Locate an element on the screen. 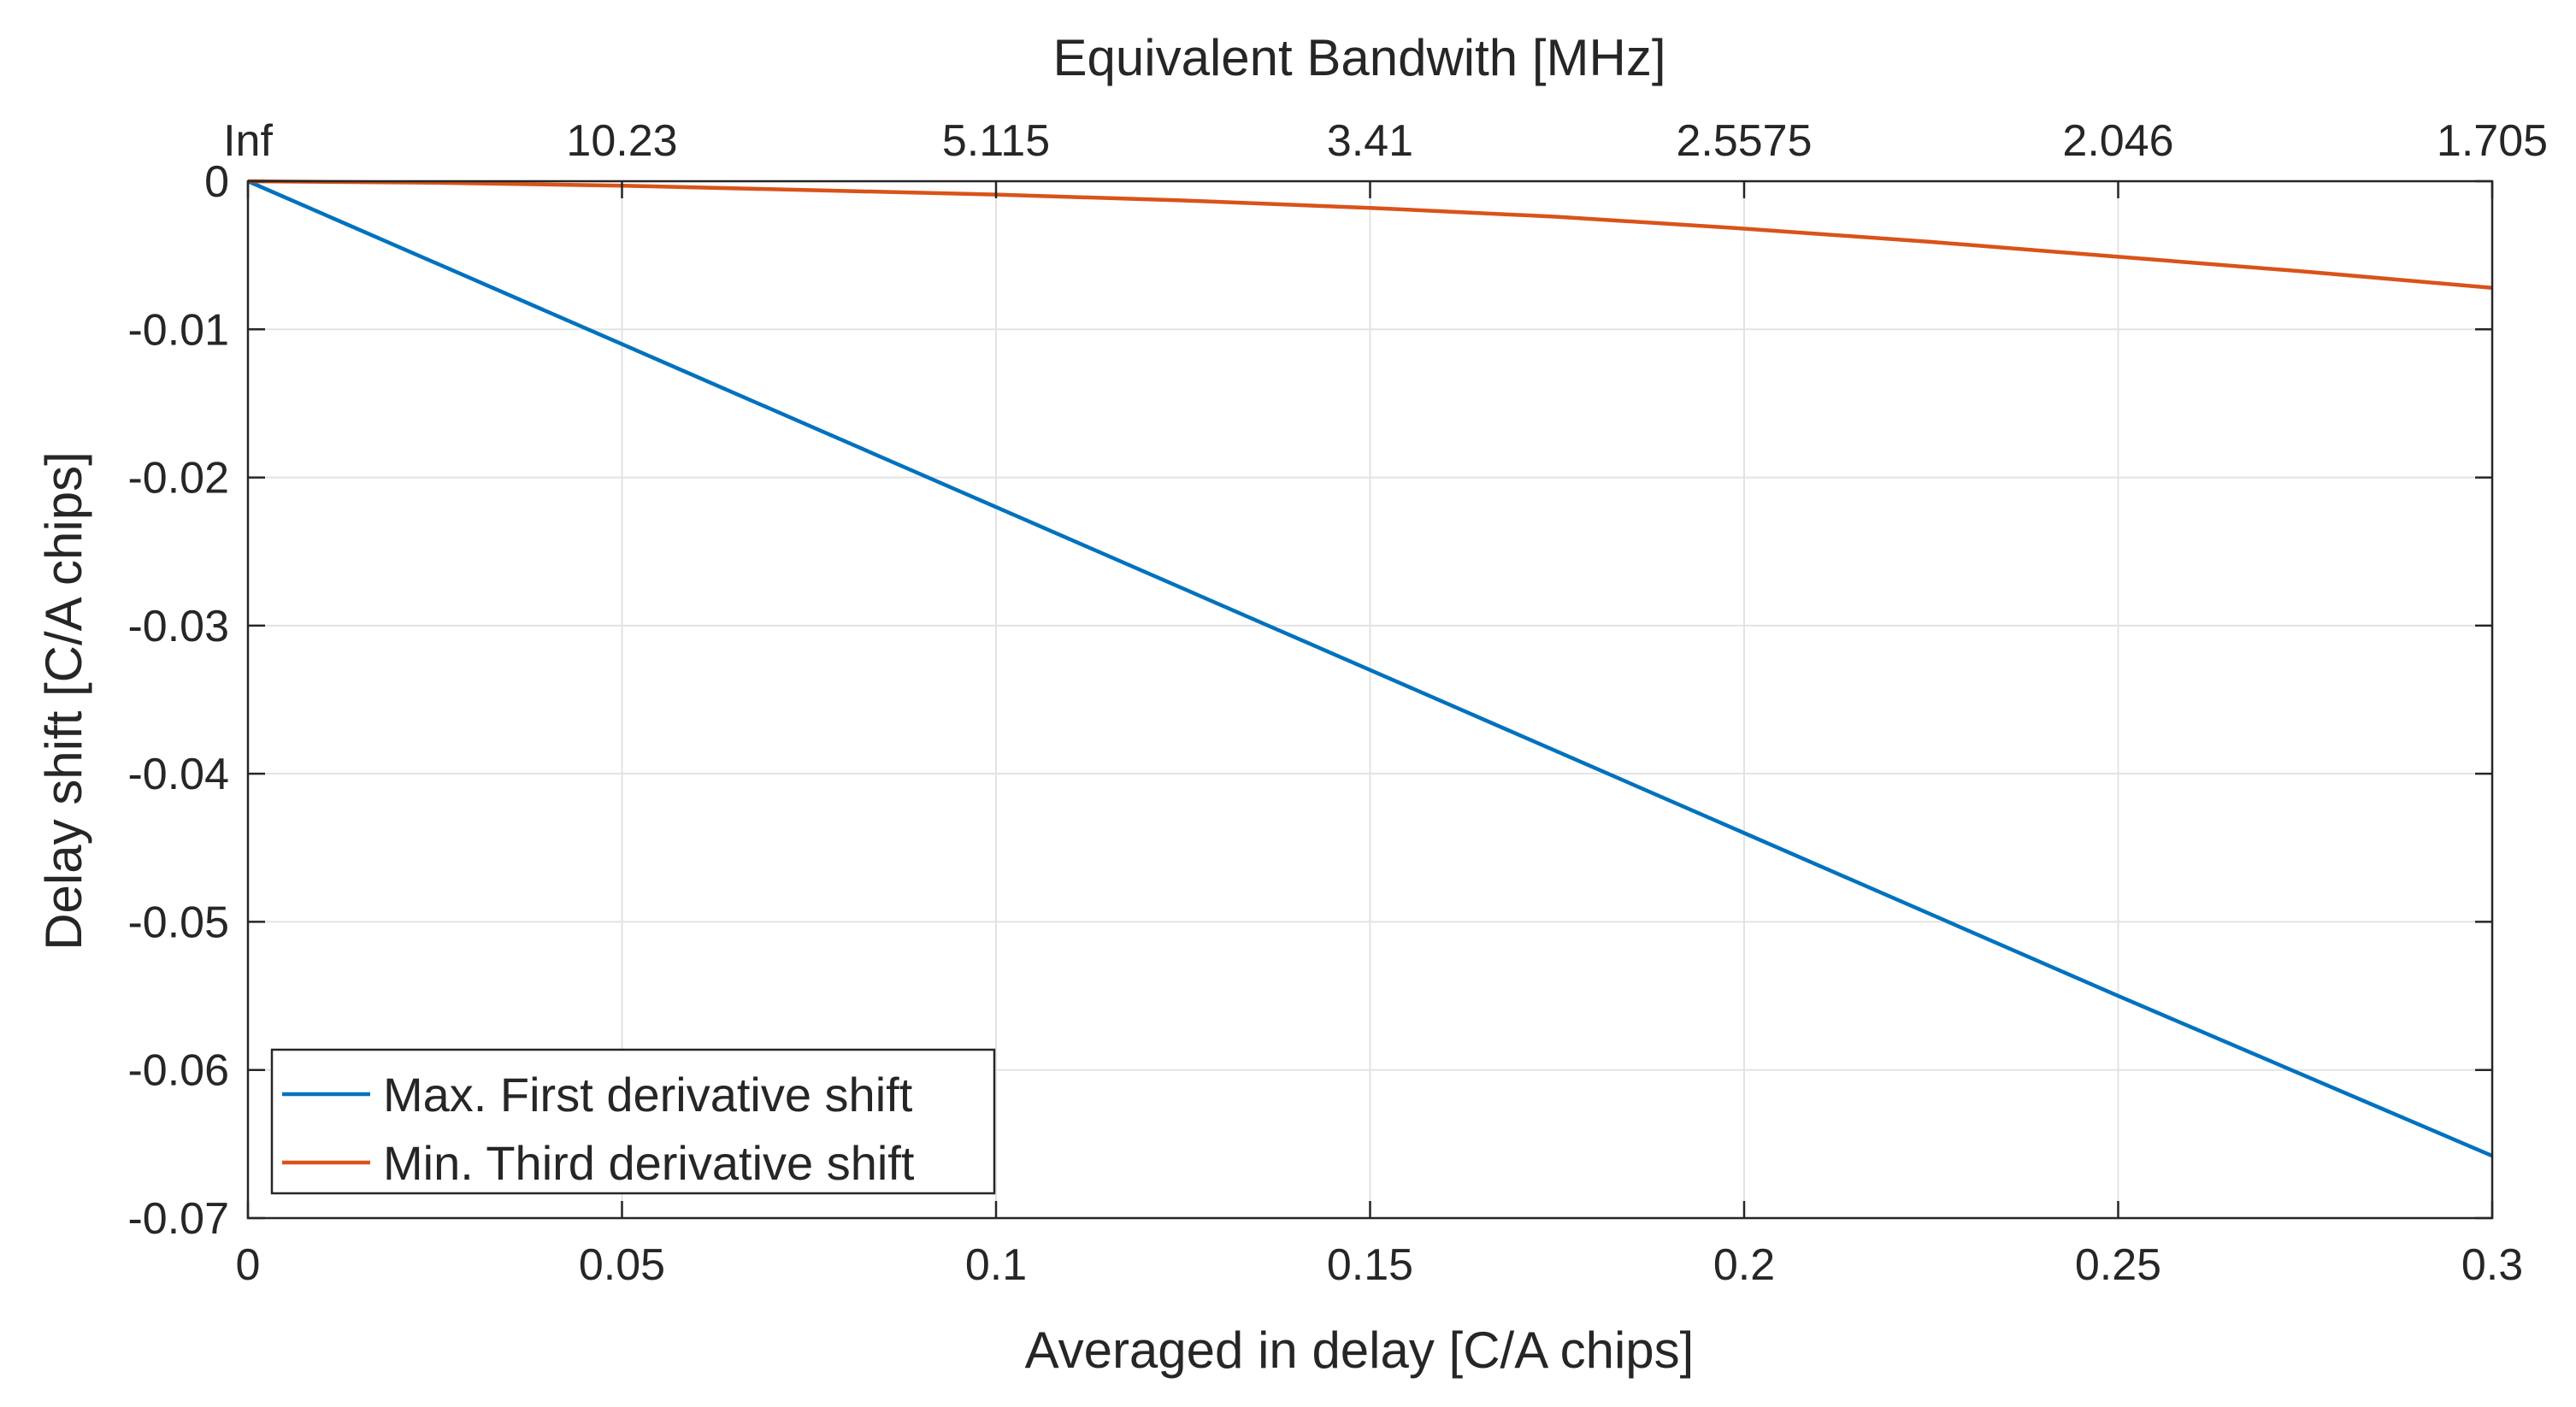 The width and height of the screenshot is (2576, 1407). legend-label-2: Min. Third derivative shift is located at coordinates (649, 1163).